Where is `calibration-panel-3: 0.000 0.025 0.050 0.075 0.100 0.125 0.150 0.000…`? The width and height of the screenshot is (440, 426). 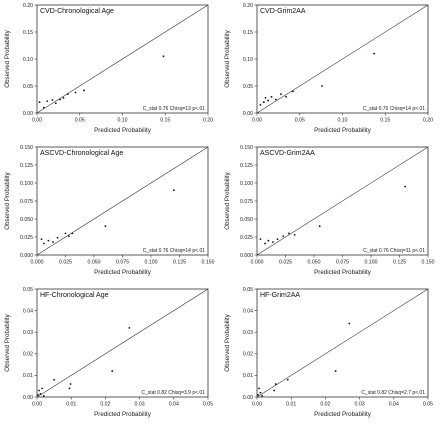
calibration-panel-3: 0.000 0.025 0.050 0.075 0.100 0.125 0.150 0.000… is located at coordinates (109, 210).